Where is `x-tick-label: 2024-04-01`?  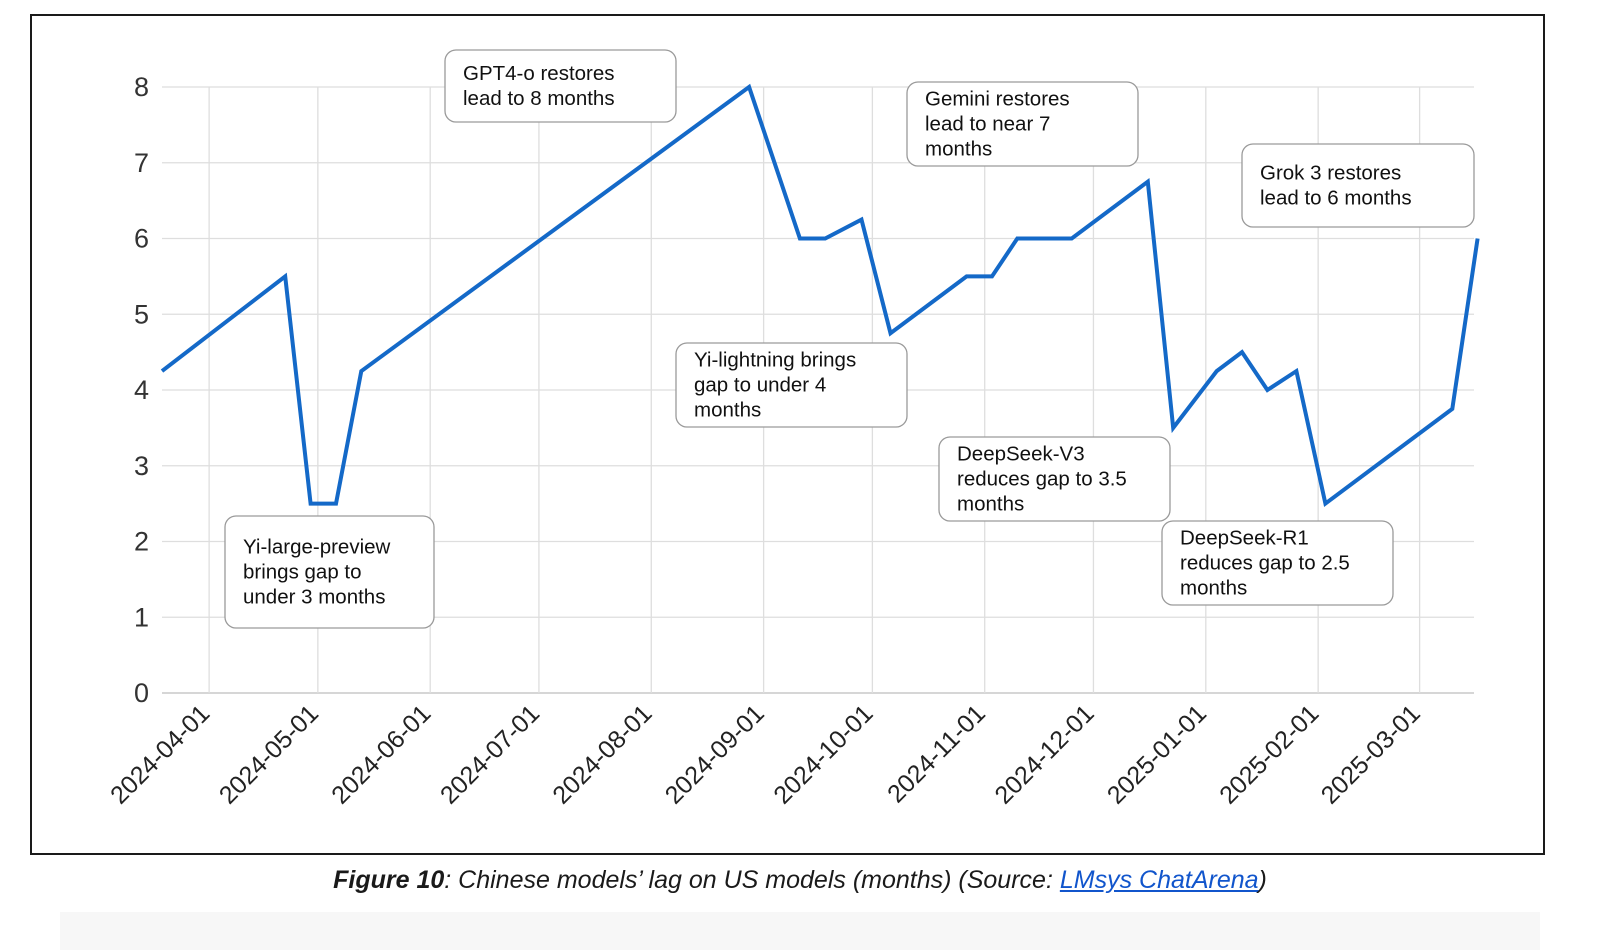
x-tick-label: 2024-04-01 is located at coordinates (160, 754).